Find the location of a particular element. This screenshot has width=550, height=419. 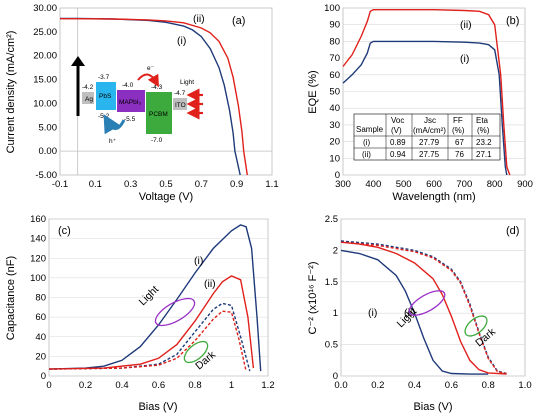

panel-a-letter: (a) is located at coordinates (238, 21).